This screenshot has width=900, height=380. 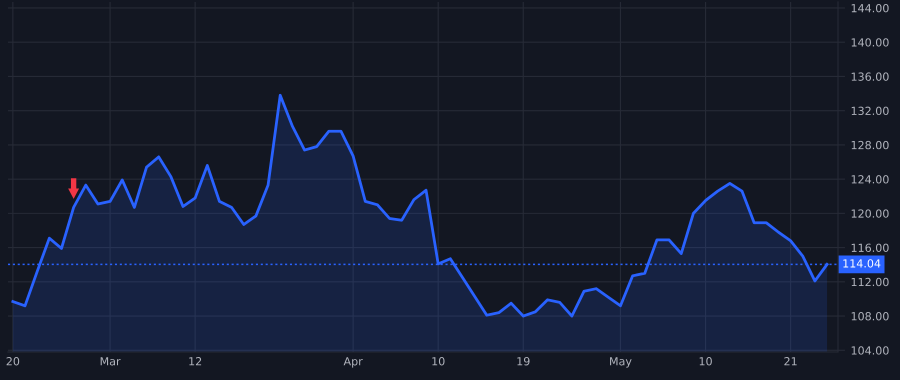 I want to click on x-tick-label: 12, so click(x=195, y=361).